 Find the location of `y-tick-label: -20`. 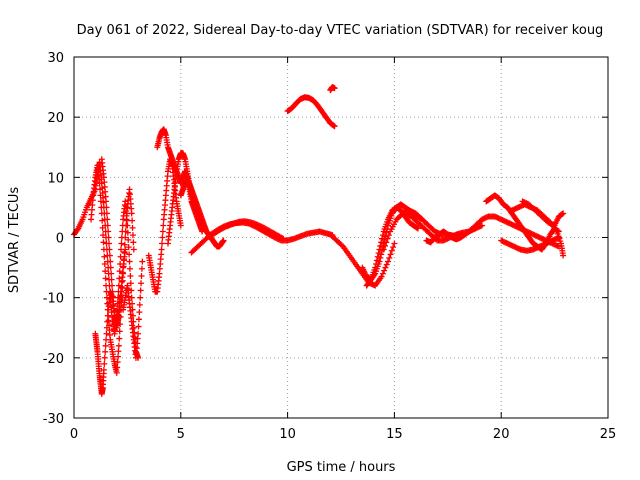

y-tick-label: -20 is located at coordinates (53, 359).